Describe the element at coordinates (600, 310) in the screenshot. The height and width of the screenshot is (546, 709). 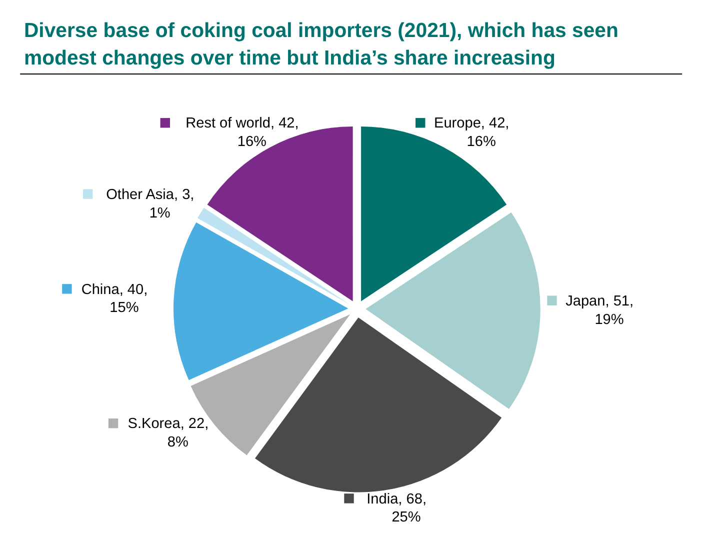
I see `legend-label: Japan, 51, 19%` at that location.